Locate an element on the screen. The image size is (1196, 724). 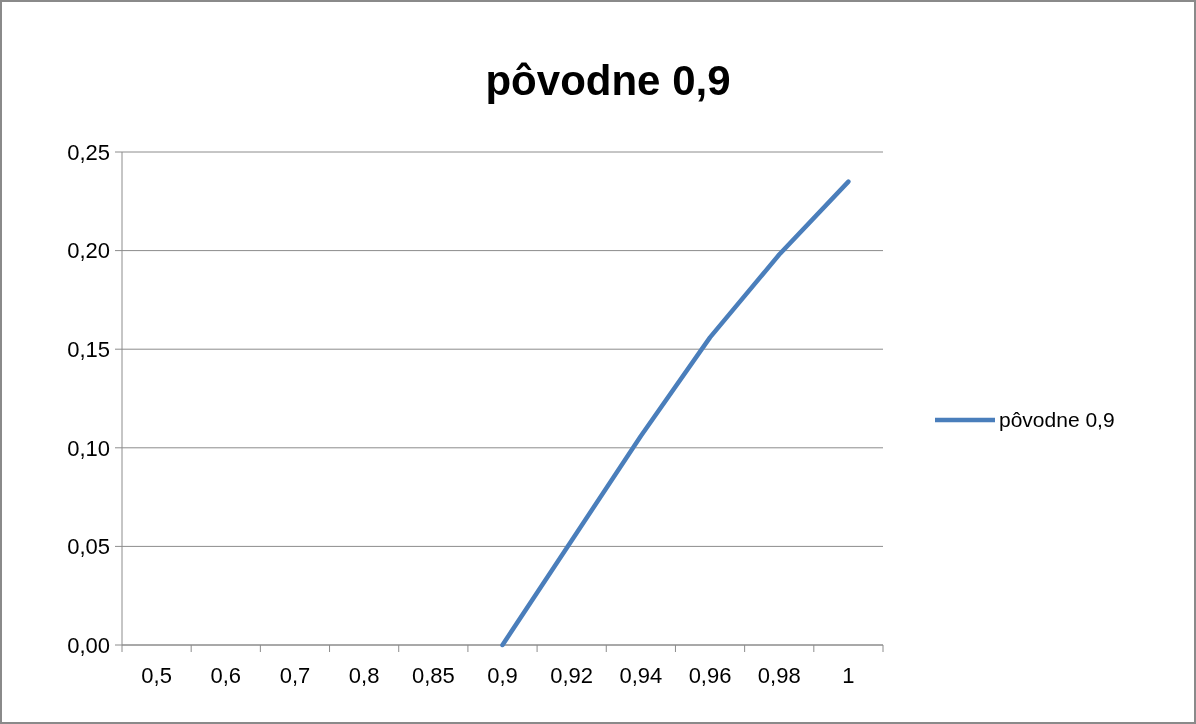
x-tick-label: 0,5 is located at coordinates (156, 675).